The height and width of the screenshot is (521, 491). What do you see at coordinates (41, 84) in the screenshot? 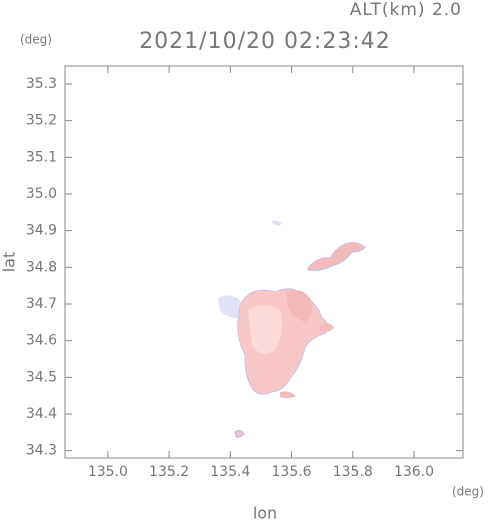
I see `y-tick-label: 35.3` at bounding box center [41, 84].